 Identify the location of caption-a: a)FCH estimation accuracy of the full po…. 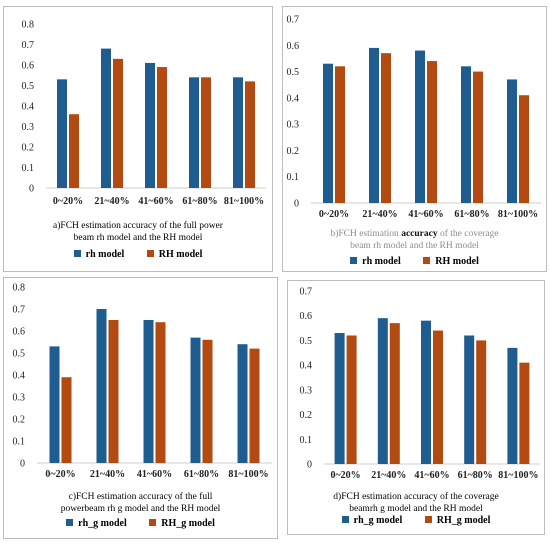
(138, 232).